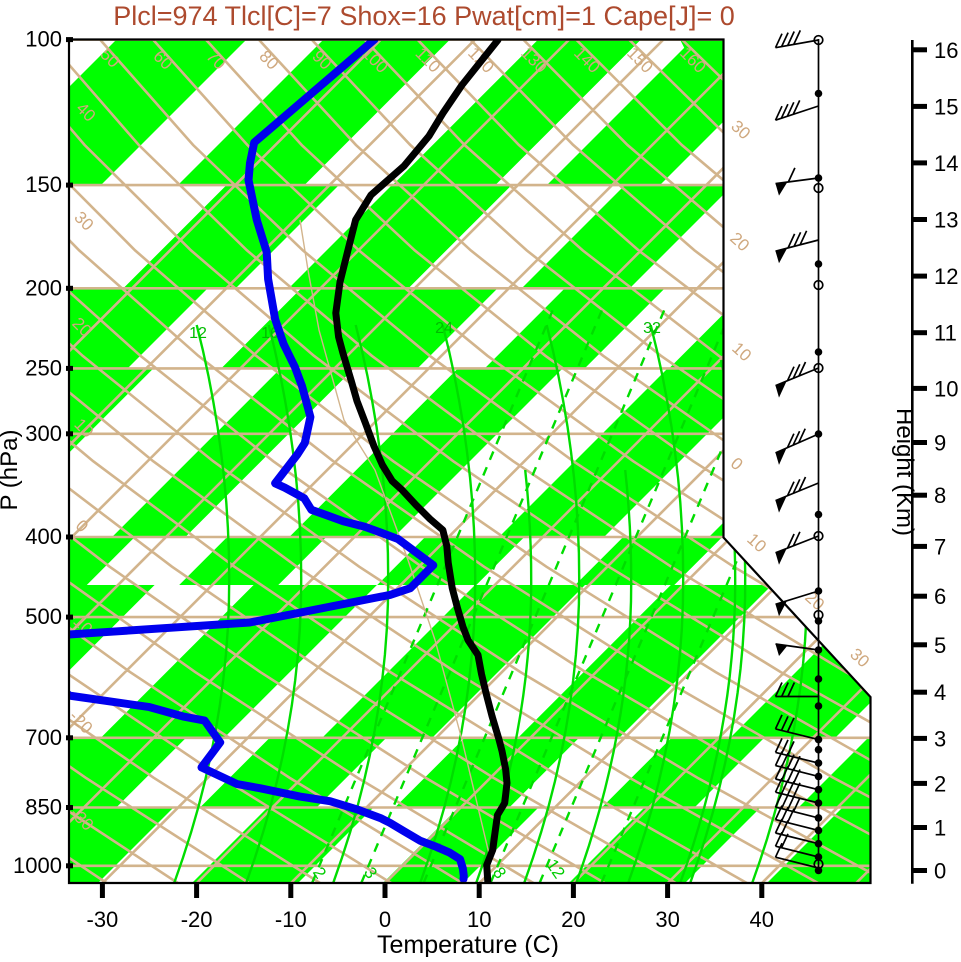 This screenshot has height=962, width=961. What do you see at coordinates (946, 163) in the screenshot?
I see `svg-text: 14` at bounding box center [946, 163].